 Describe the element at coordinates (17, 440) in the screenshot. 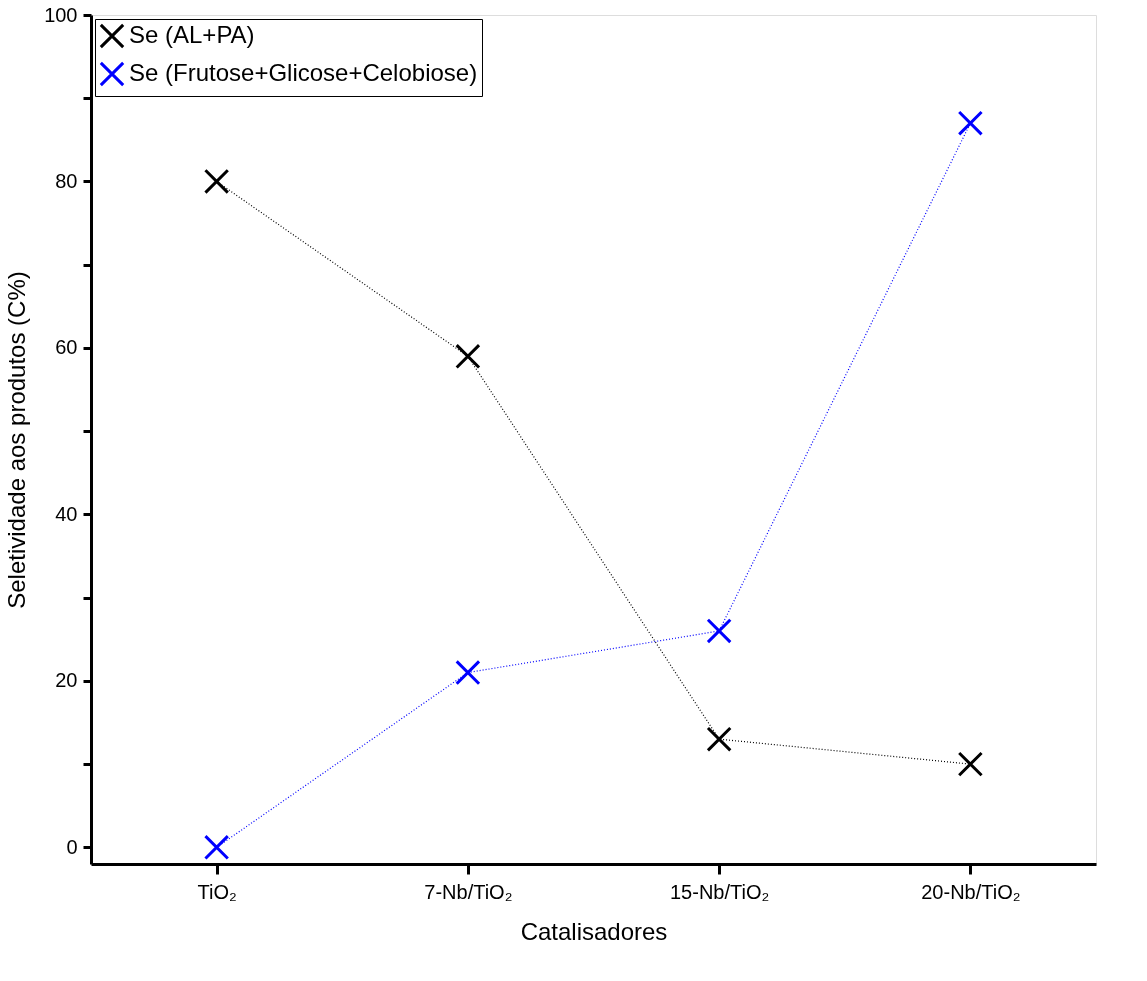

I see `y-axis-title: Seletividade aos produtos (C%)` at that location.